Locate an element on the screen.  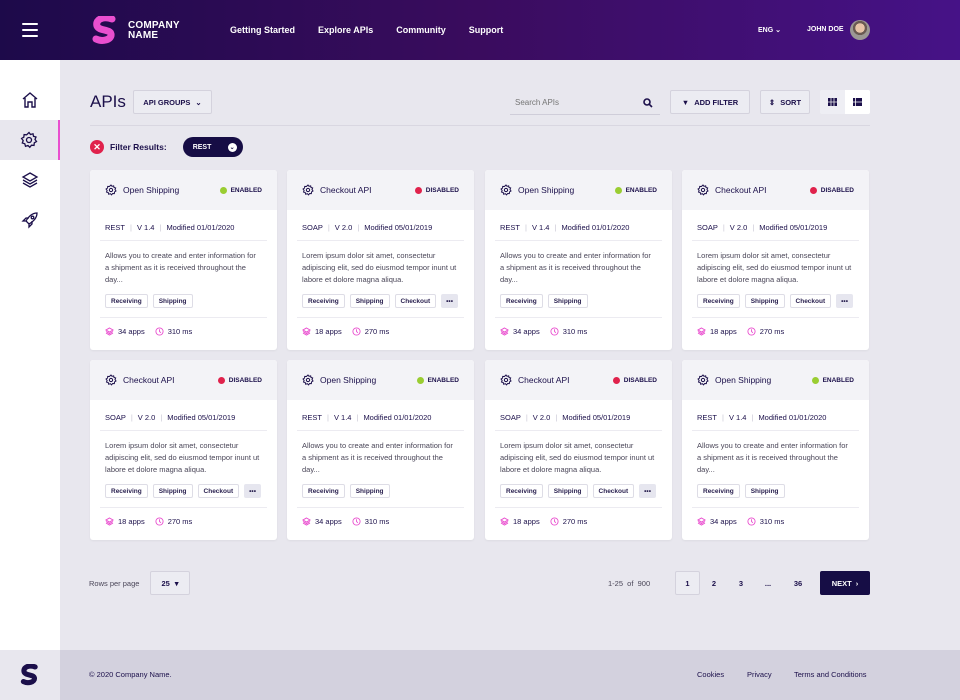
footer-link-privacy: Privacy is located at coordinates (759, 674).